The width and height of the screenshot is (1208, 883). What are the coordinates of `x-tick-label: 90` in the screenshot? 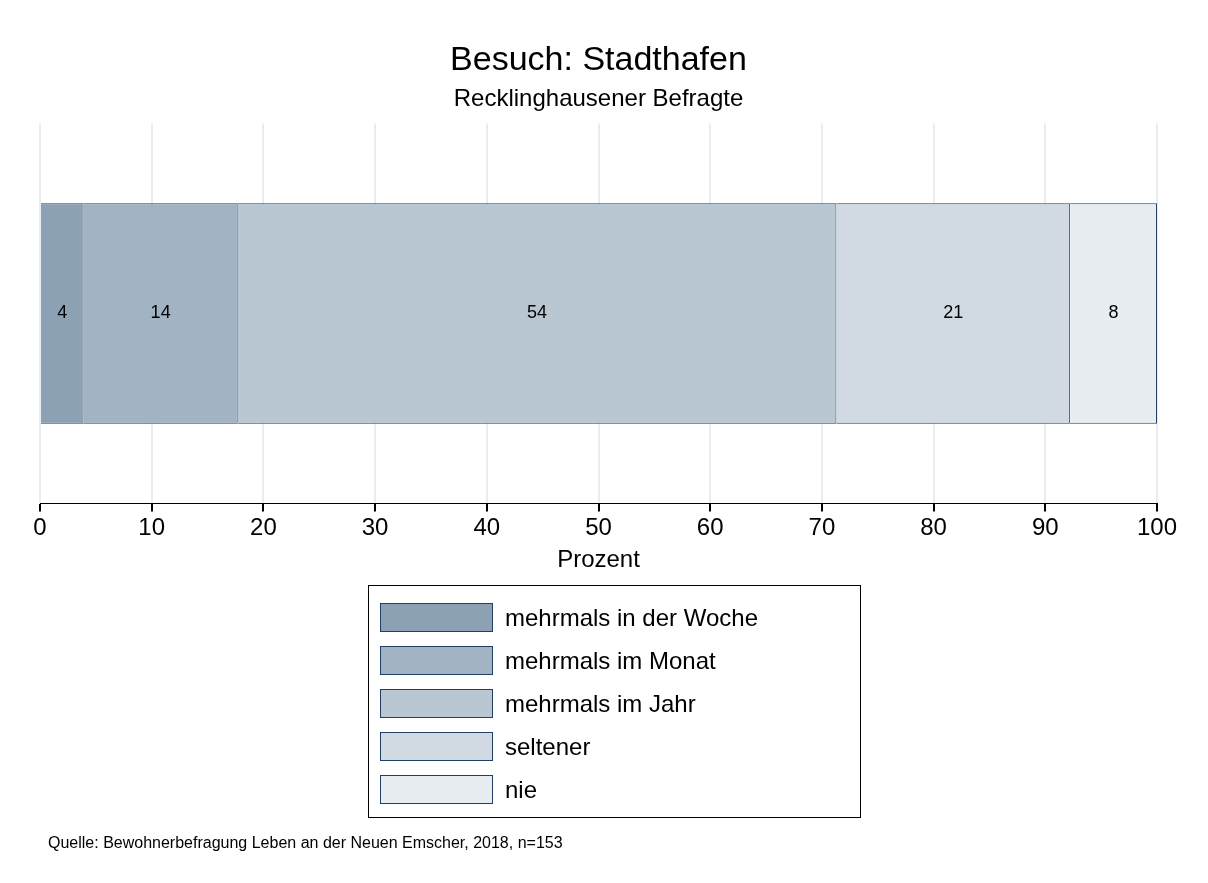 It's located at (1045, 527).